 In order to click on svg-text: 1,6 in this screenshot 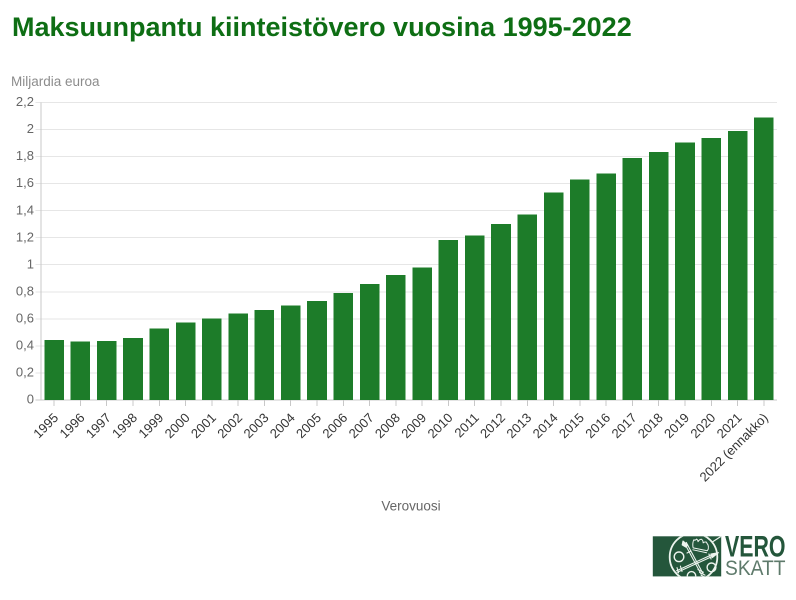, I will do `click(25, 182)`.